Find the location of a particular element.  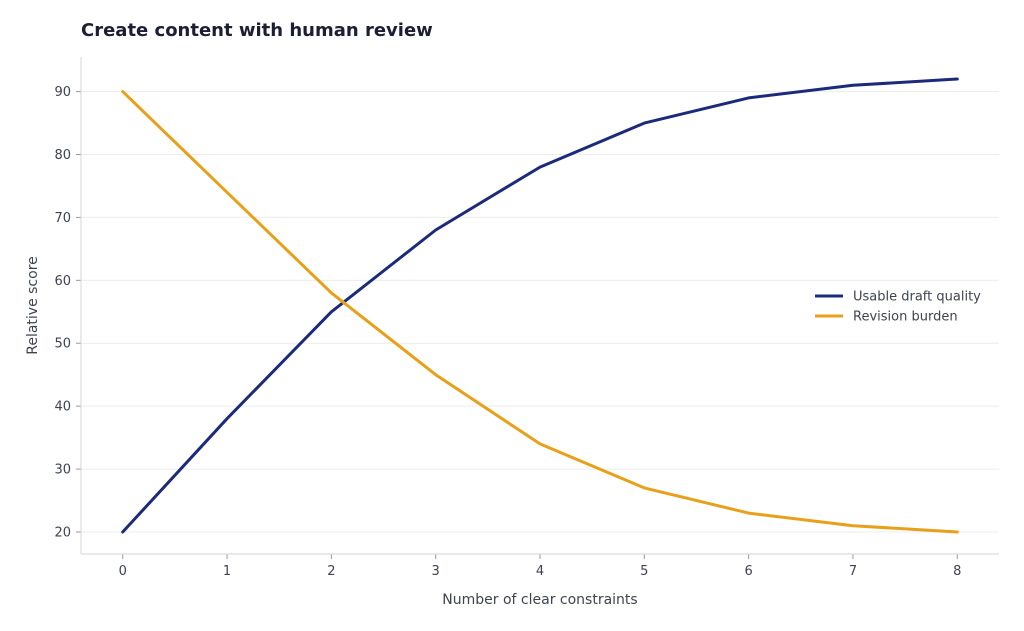

legend: Usable draft quality Revision burden is located at coordinates (898, 307).